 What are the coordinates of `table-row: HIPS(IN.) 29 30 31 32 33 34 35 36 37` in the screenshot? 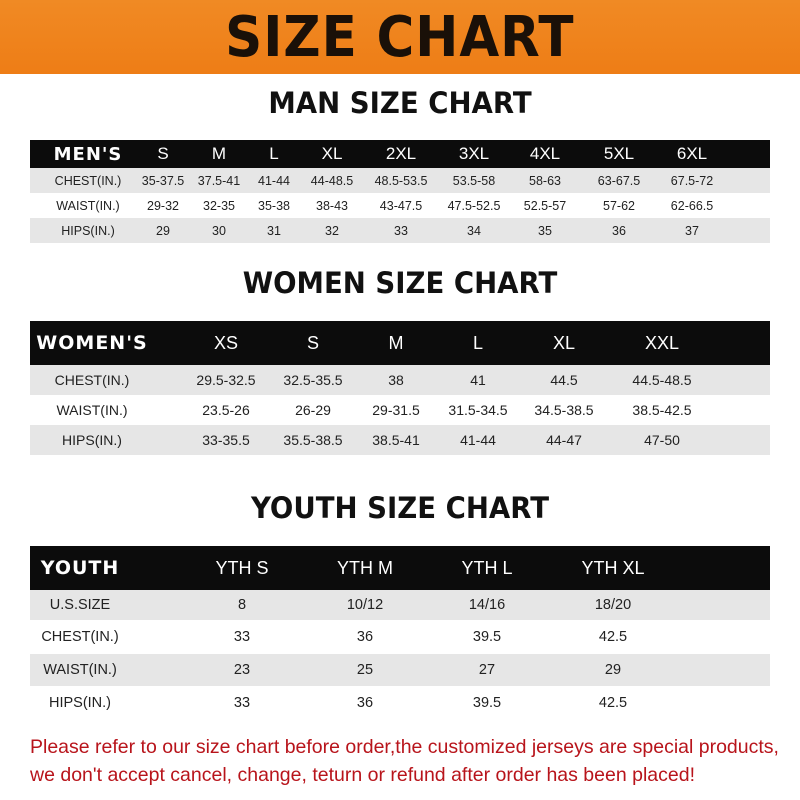 It's located at (400, 230).